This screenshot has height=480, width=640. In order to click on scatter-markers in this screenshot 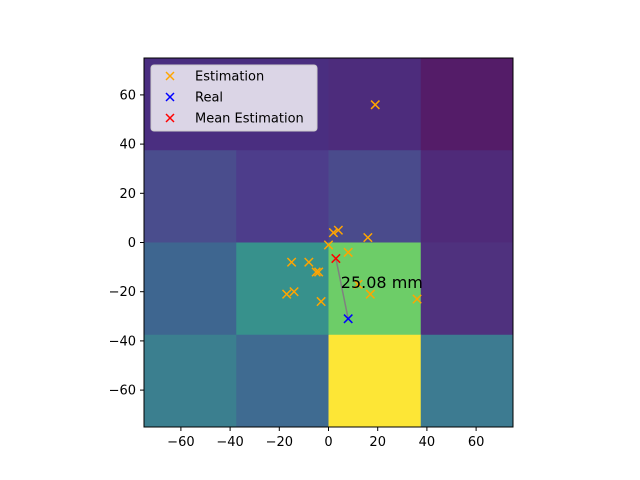, I will do `click(351, 212)`.